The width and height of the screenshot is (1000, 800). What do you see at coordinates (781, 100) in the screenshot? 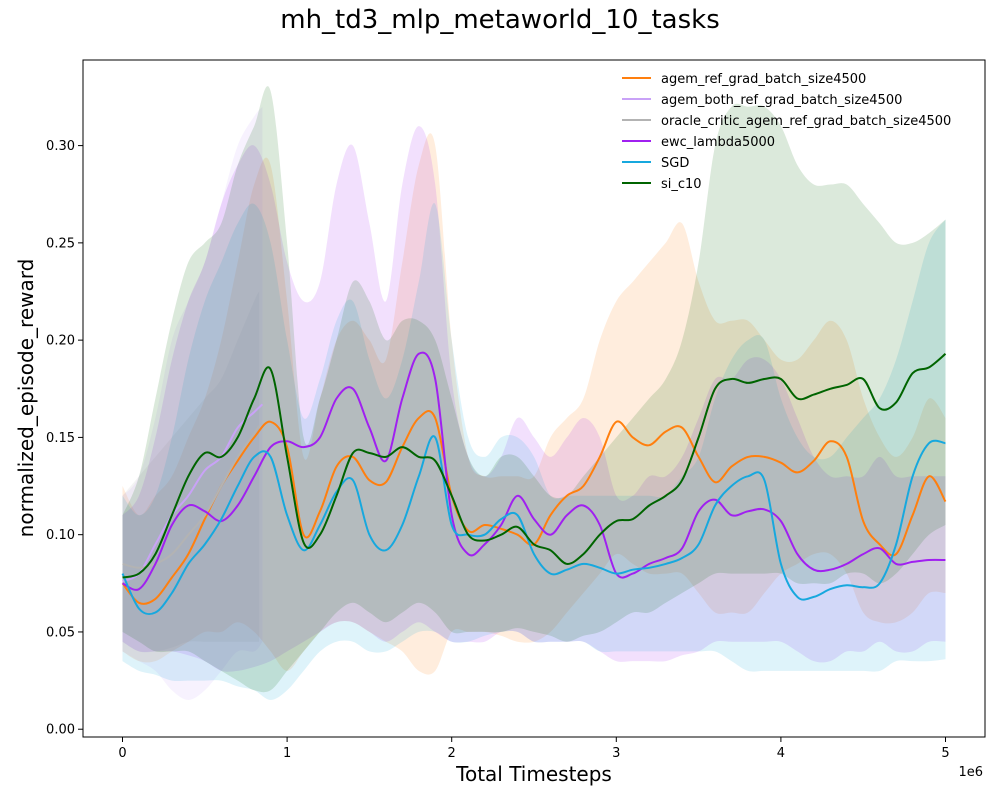
I see `legend-label-1: agem_both_ref_grad_batch_size4500` at bounding box center [781, 100].